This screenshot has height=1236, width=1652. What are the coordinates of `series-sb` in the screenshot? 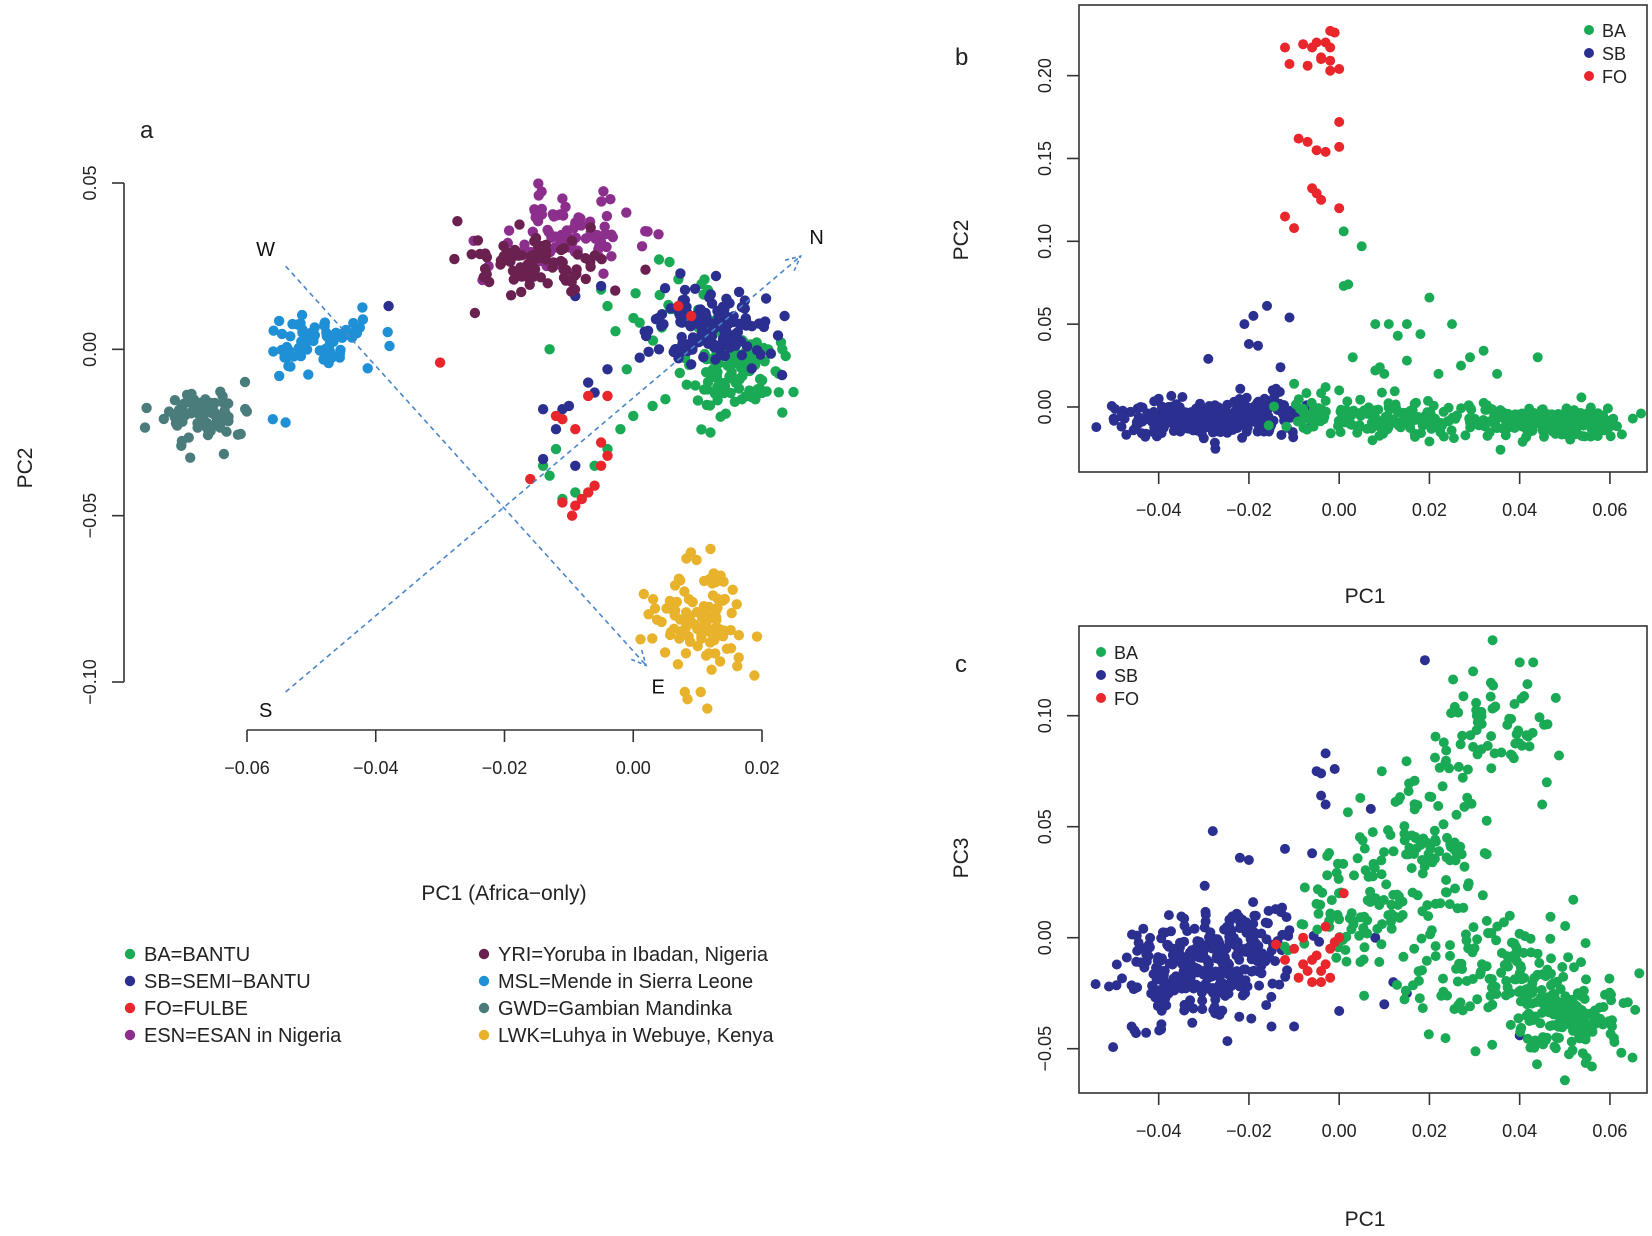 It's located at (586, 369).